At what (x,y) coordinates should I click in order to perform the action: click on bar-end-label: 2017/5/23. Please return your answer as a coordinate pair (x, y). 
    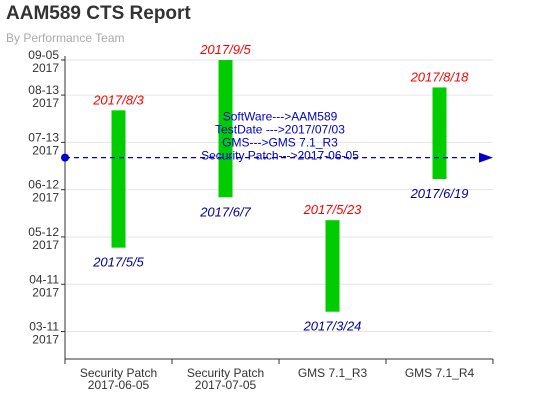
    Looking at the image, I should click on (333, 209).